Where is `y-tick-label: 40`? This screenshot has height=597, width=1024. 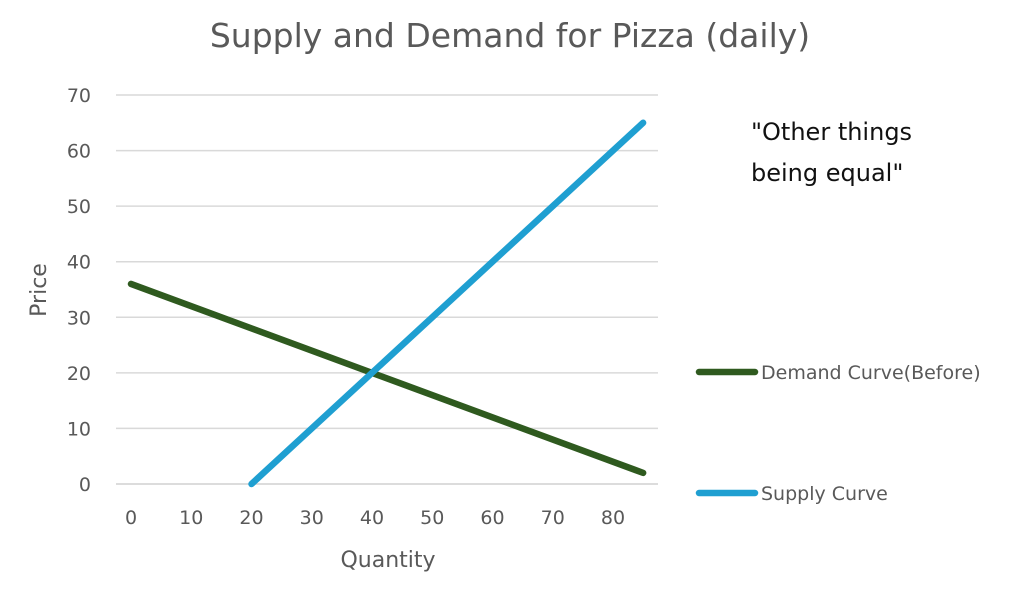
y-tick-label: 40 is located at coordinates (79, 263).